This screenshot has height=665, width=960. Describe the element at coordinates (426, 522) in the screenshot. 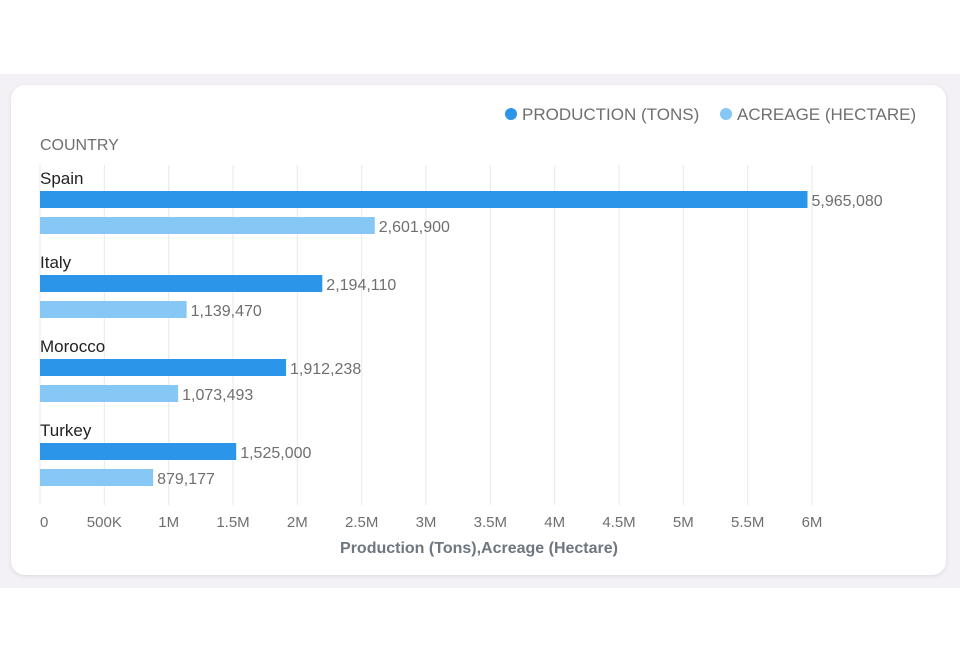

I see `x-tick-label: 3M` at that location.